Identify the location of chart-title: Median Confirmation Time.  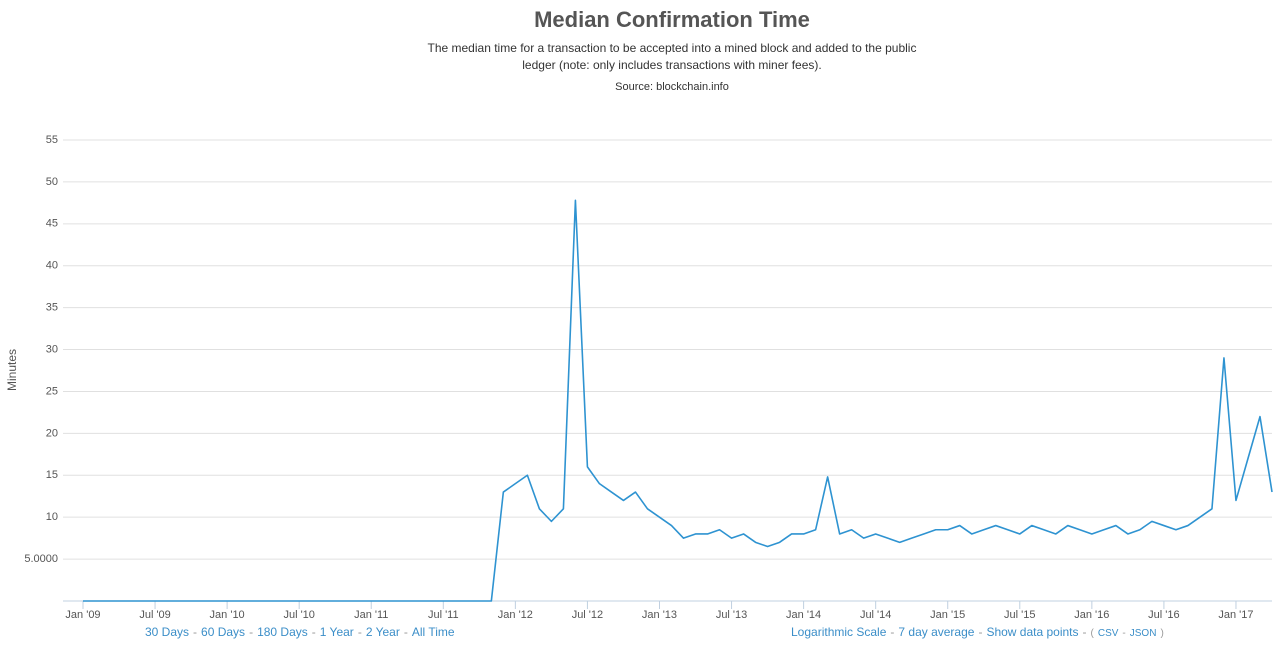
(672, 19).